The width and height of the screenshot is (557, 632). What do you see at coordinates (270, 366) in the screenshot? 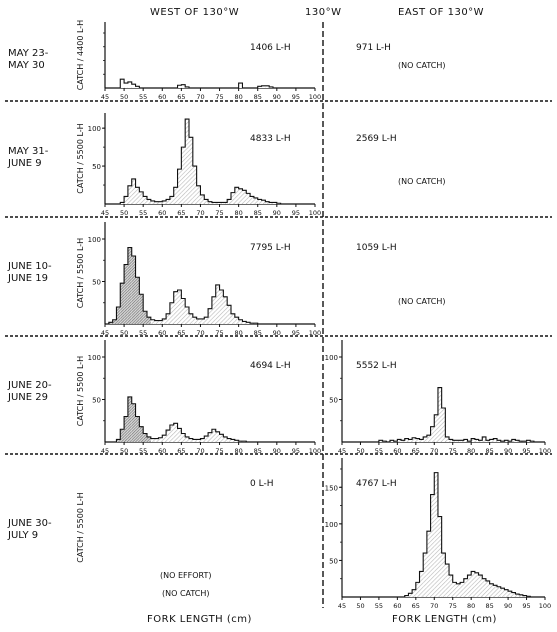
I see `effort-label: 4694 L-H` at bounding box center [270, 366].